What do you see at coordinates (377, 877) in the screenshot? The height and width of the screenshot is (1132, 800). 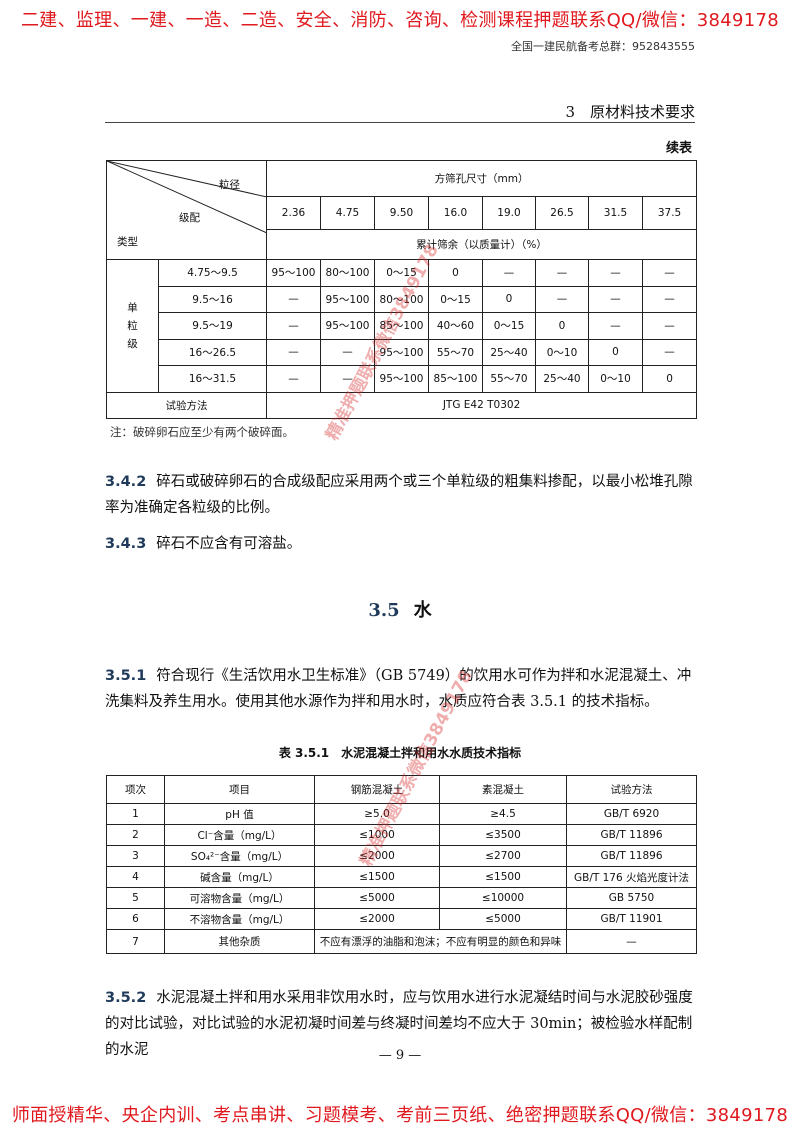 I see `table-cell: ≤1500` at bounding box center [377, 877].